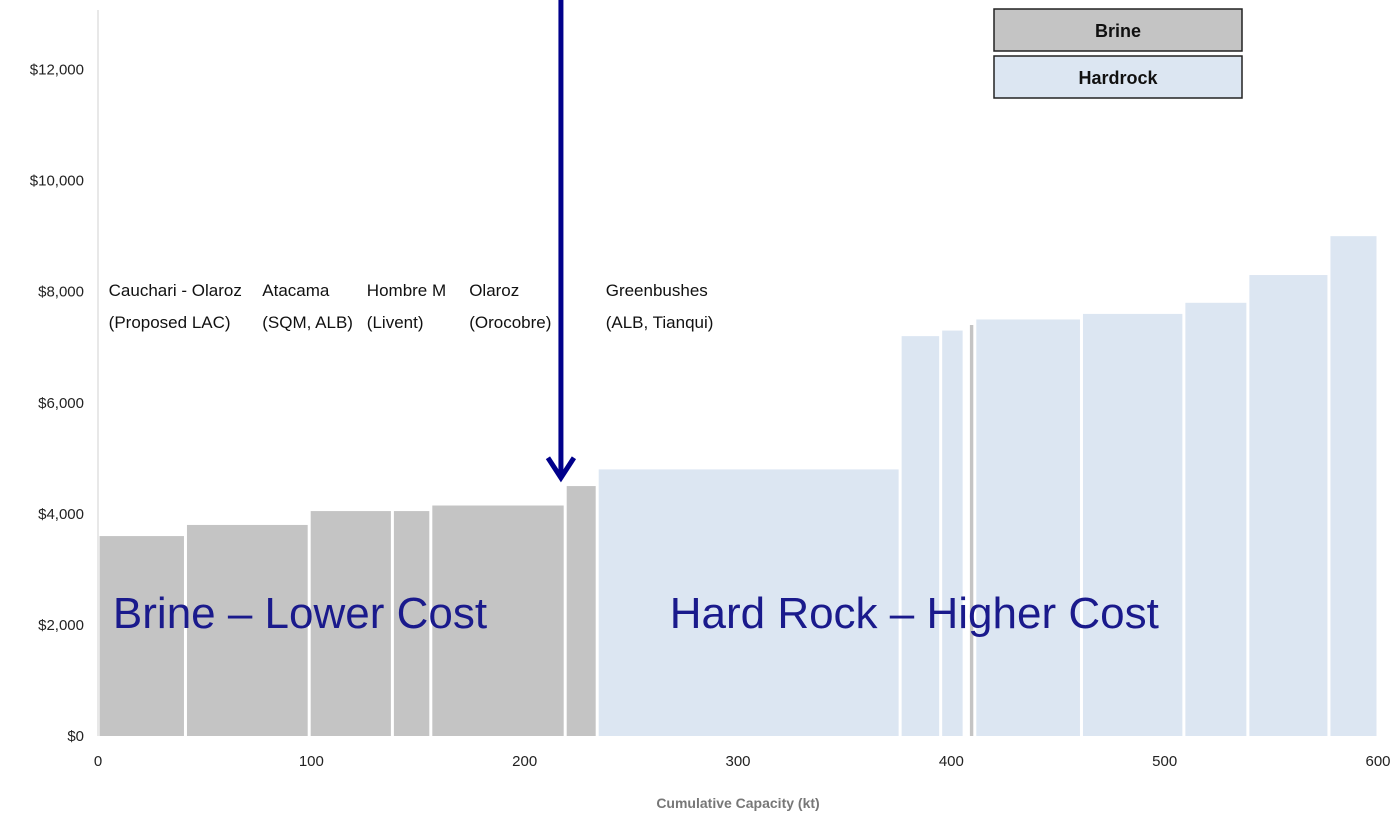 This screenshot has width=1399, height=822. Describe the element at coordinates (1377, 761) in the screenshot. I see `x-tick-label: 600` at that location.